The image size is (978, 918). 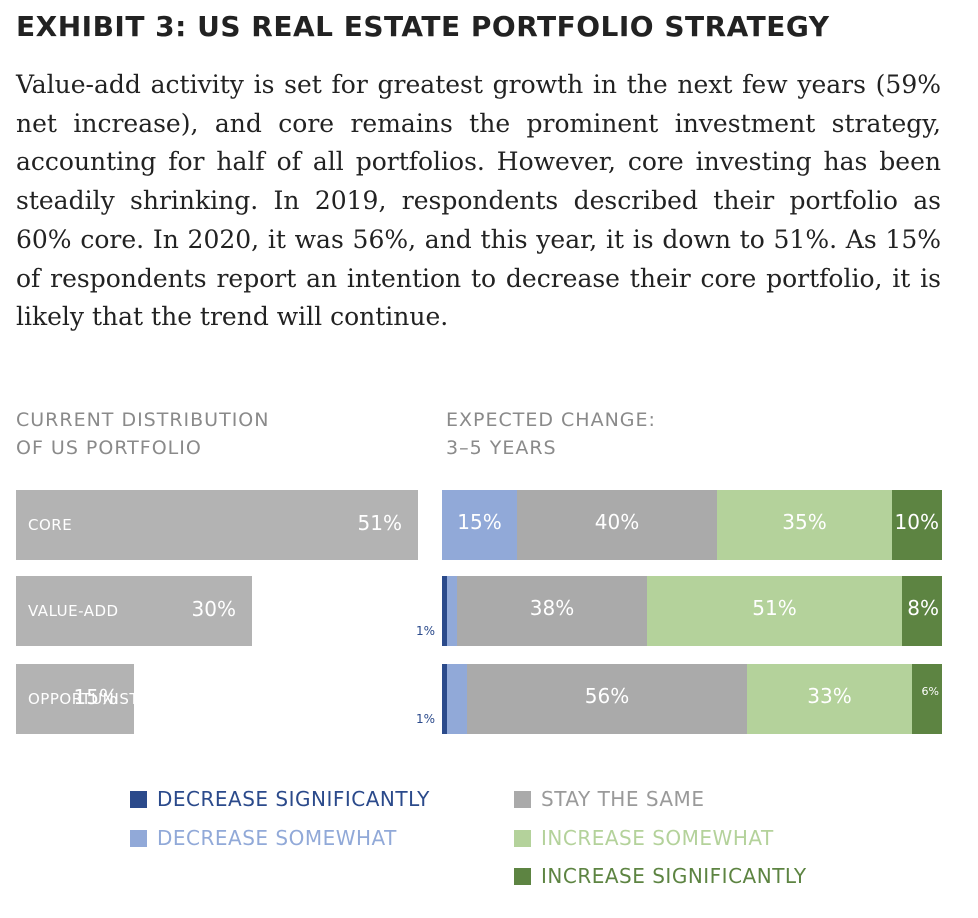 What do you see at coordinates (636, 434) in the screenshot?
I see `expected-change-title: EXPECTED CHANGE: 3–5 YEARS` at bounding box center [636, 434].